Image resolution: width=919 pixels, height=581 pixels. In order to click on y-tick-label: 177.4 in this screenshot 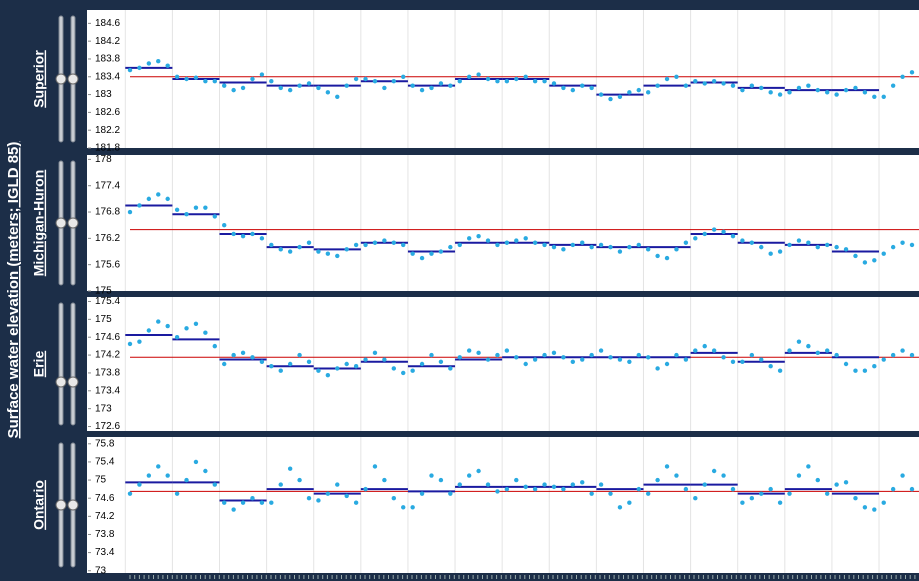, I will do `click(107, 185)`.